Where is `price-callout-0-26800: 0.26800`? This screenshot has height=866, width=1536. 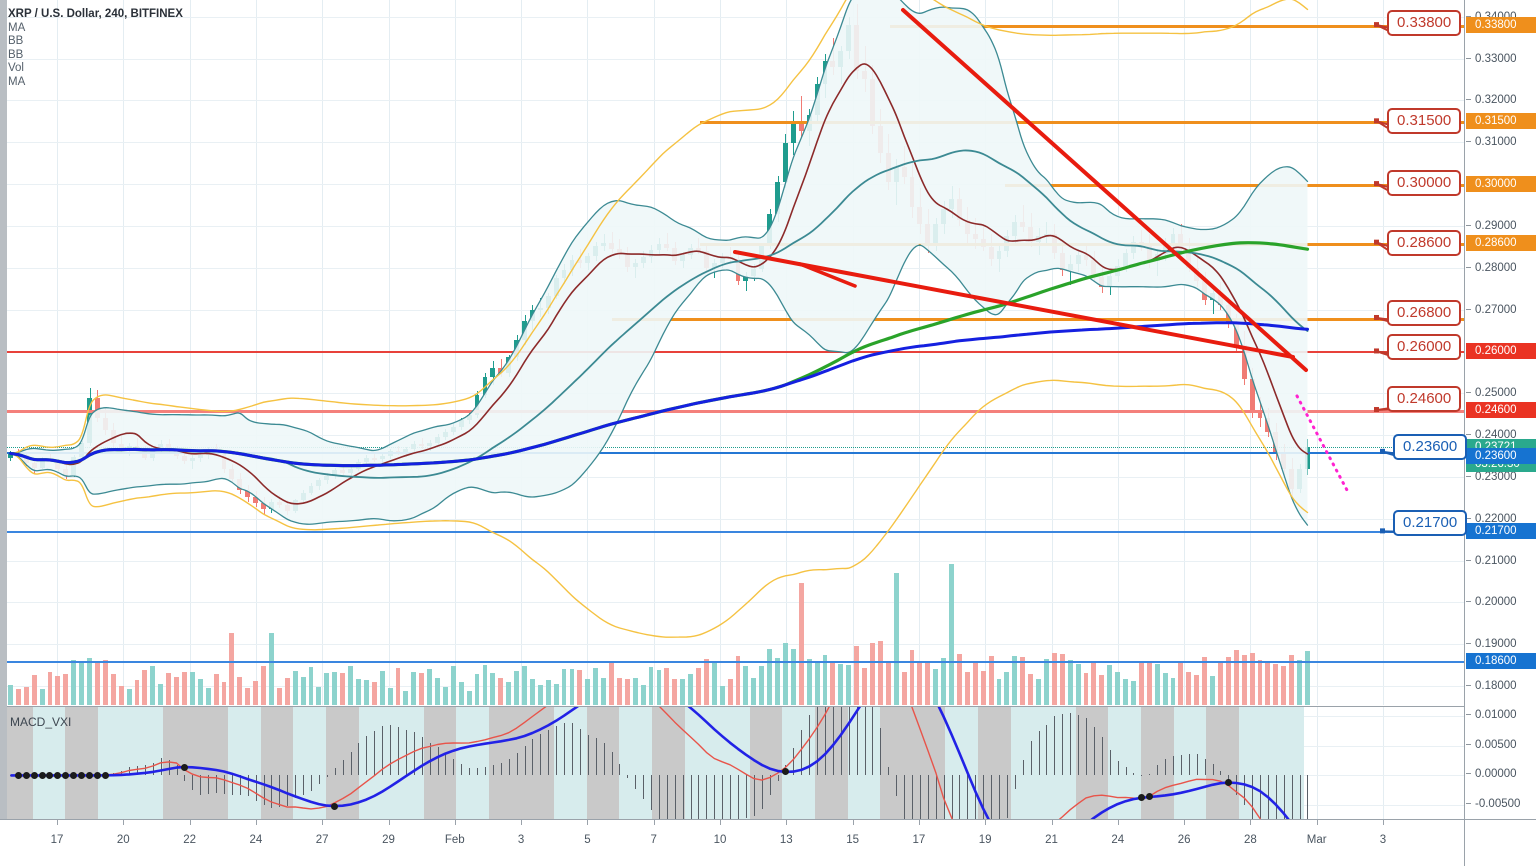 price-callout-0-26800: 0.26800 is located at coordinates (1424, 313).